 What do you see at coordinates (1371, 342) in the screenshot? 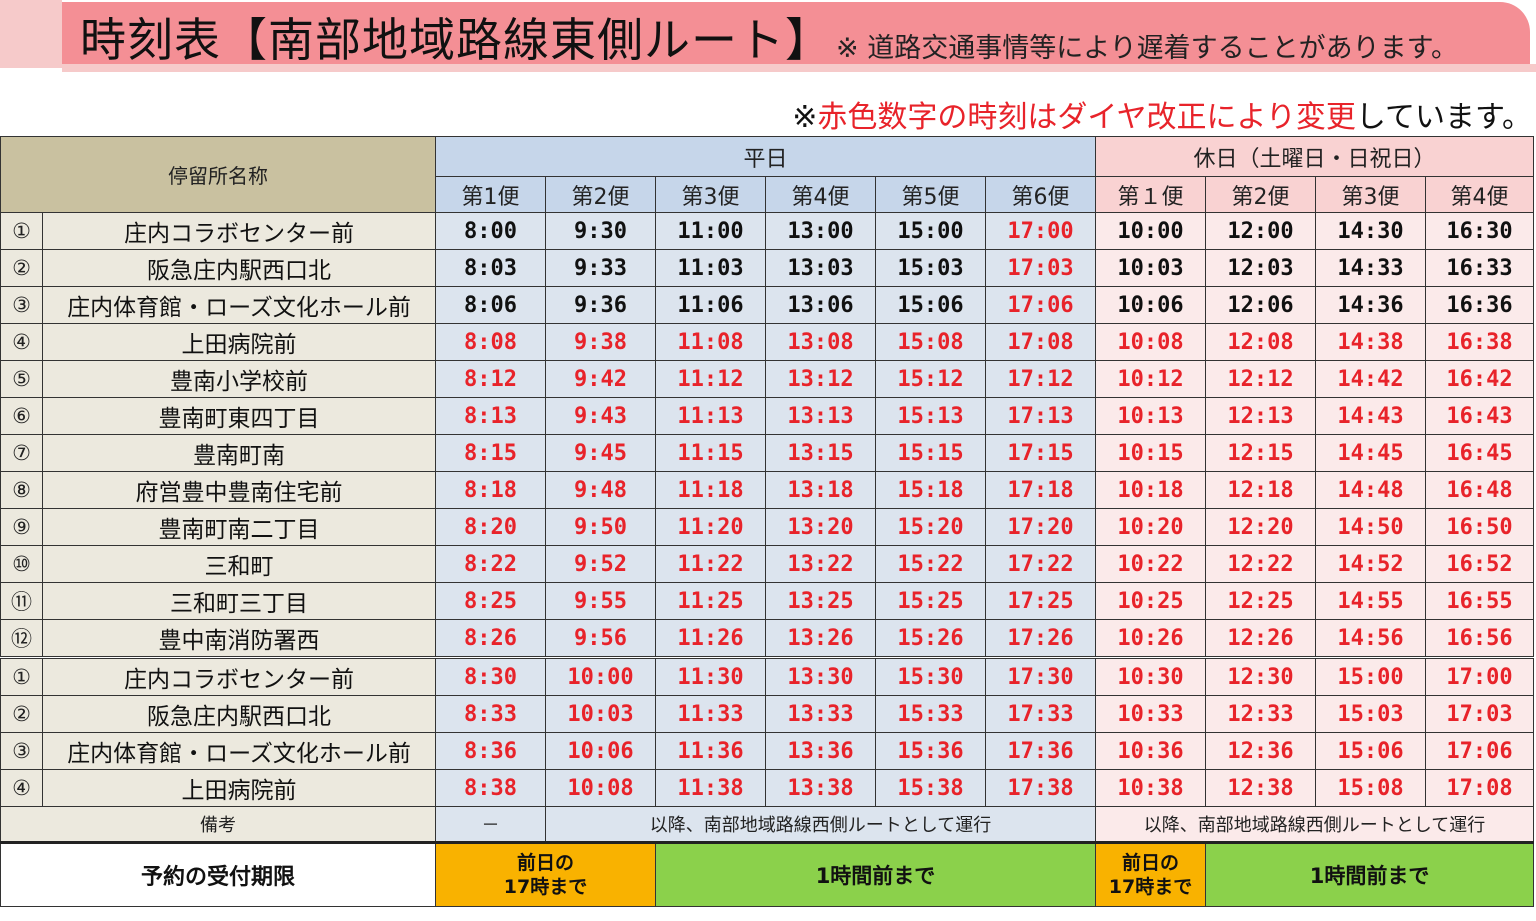
I see `holiday-time: 14:38` at bounding box center [1371, 342].